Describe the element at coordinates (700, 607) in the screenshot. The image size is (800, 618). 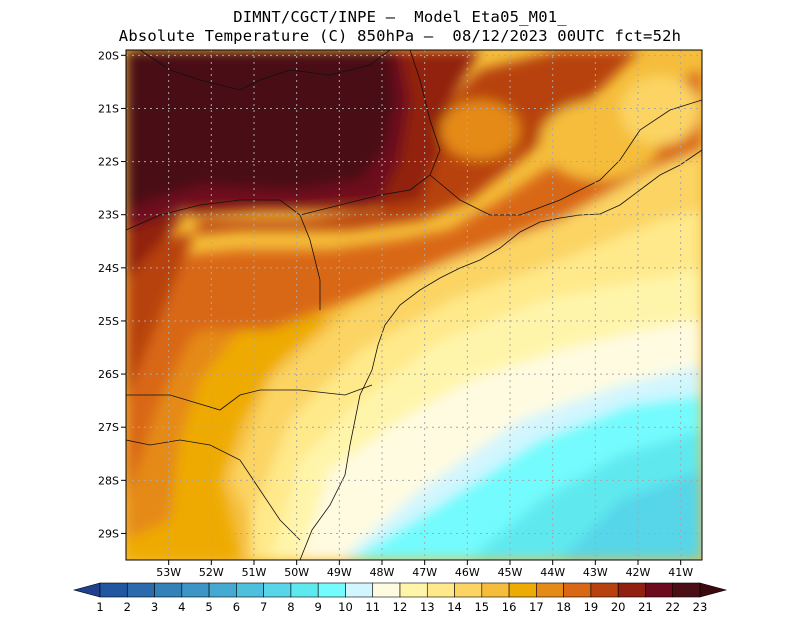
I see `colorbar-label: 23` at that location.